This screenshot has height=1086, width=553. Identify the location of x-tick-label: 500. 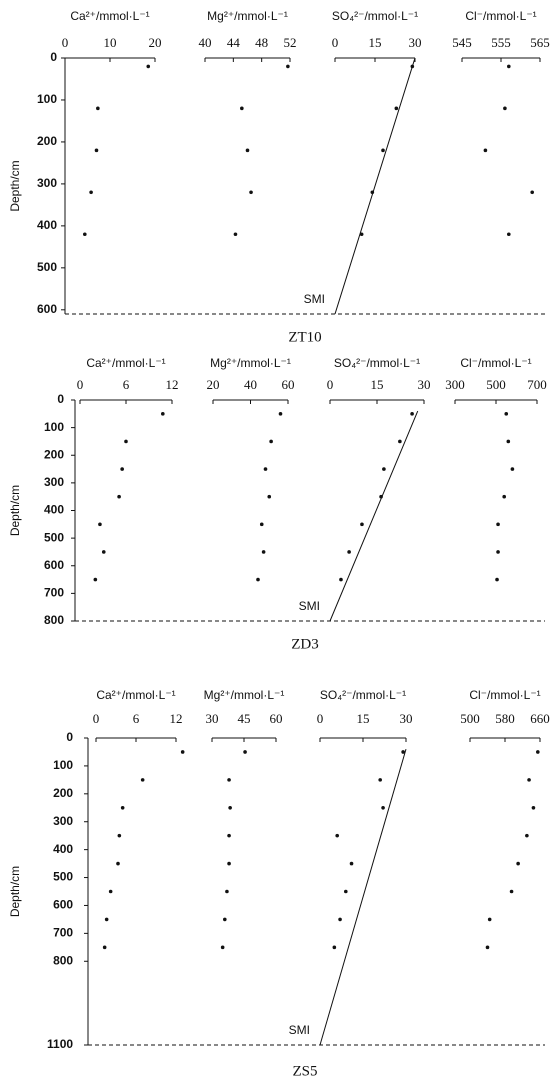
(496, 384).